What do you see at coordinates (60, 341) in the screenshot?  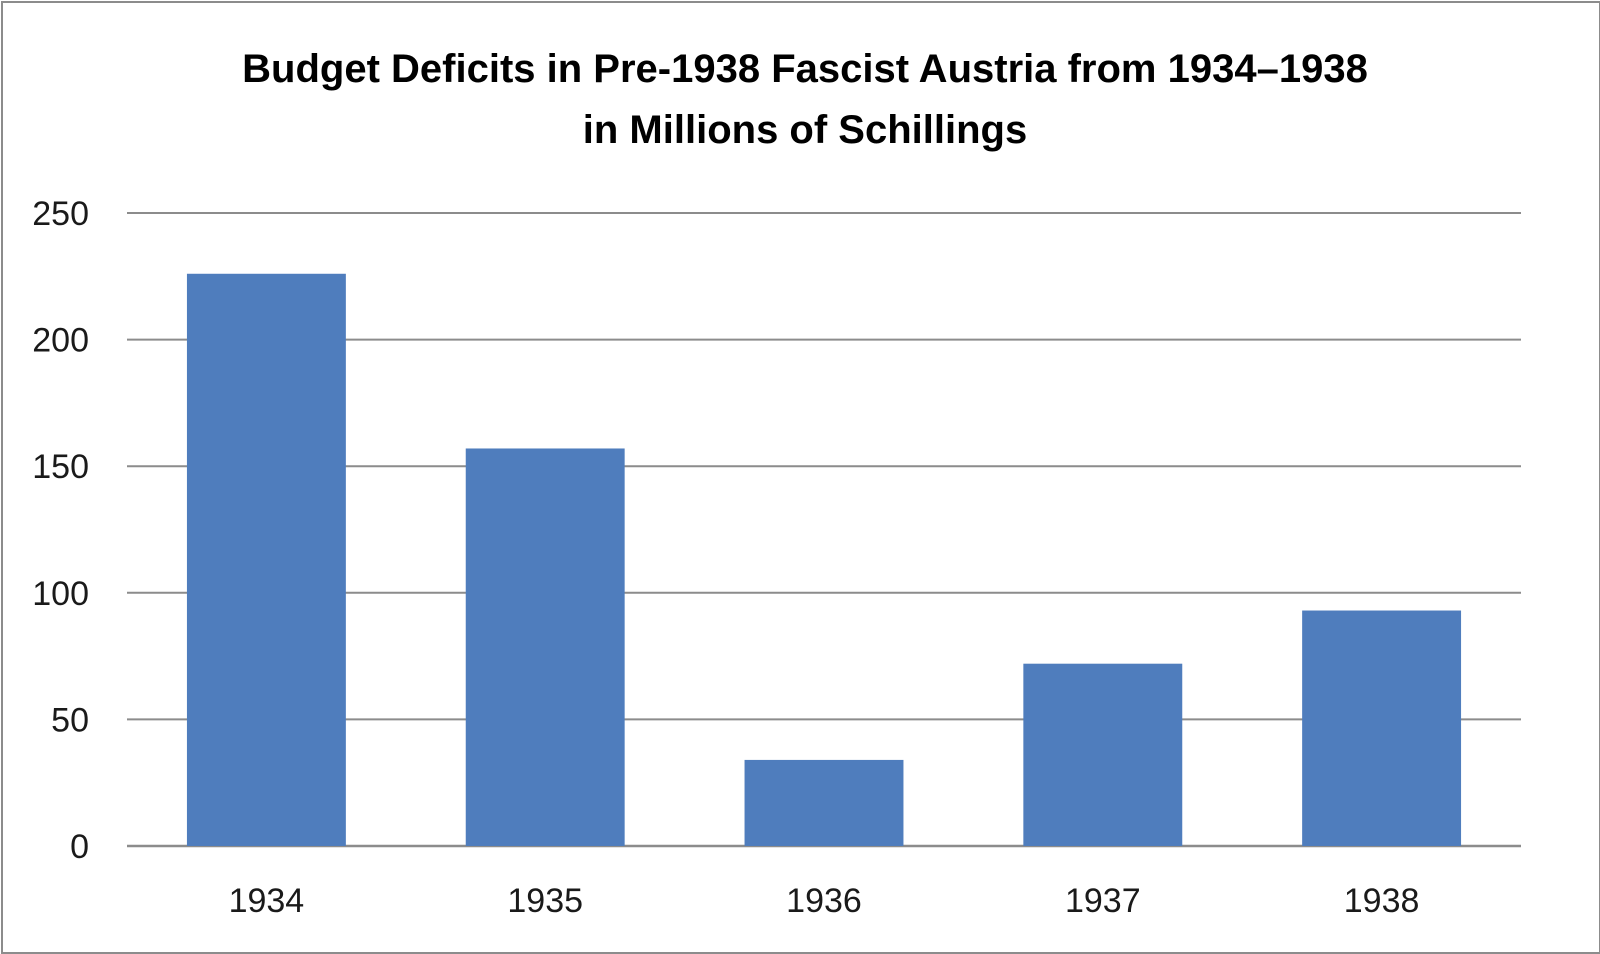 I see `y-tick-label: 200` at bounding box center [60, 341].